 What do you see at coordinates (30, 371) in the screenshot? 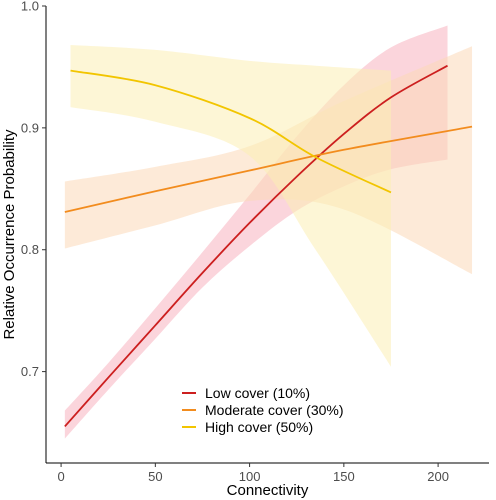
I see `y-tick-label: 0.7` at bounding box center [30, 371].